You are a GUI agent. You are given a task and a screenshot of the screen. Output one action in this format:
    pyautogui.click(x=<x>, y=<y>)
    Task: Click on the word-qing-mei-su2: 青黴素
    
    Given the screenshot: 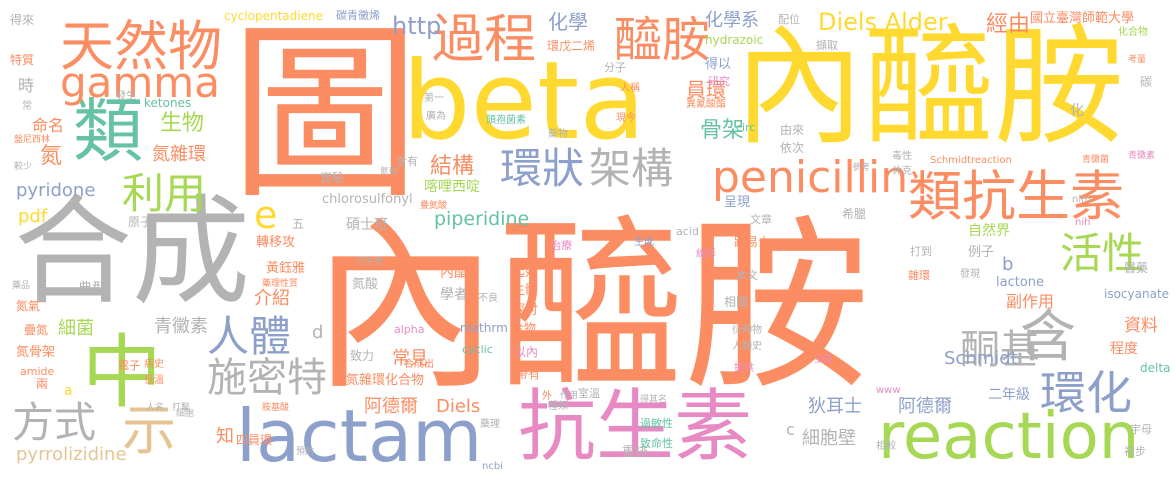 What is the action you would take?
    pyautogui.click(x=1142, y=156)
    